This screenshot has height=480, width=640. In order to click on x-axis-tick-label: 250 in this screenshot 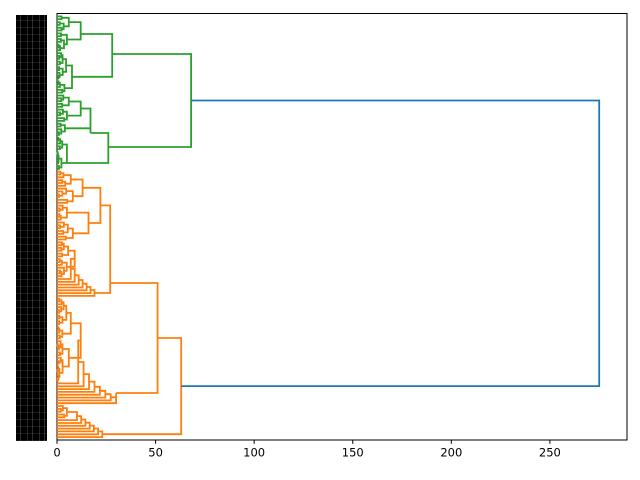, I will do `click(550, 453)`.